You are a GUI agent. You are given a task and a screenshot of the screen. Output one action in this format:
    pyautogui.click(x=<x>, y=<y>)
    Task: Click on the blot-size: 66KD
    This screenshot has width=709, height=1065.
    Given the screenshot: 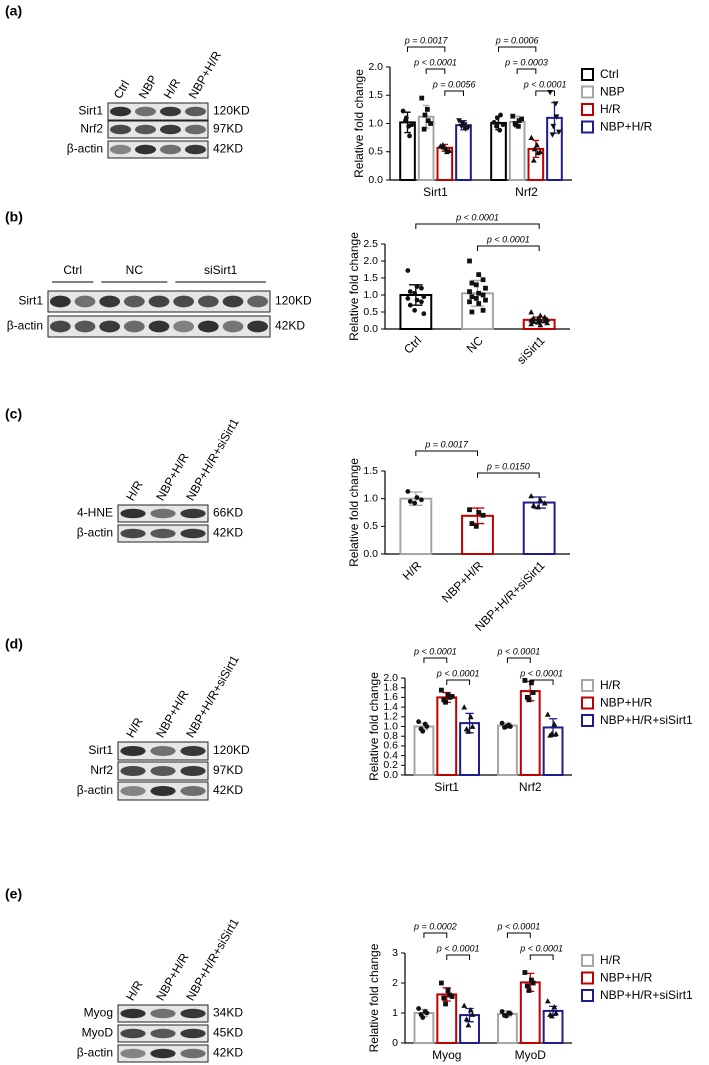 What is the action you would take?
    pyautogui.click(x=228, y=513)
    